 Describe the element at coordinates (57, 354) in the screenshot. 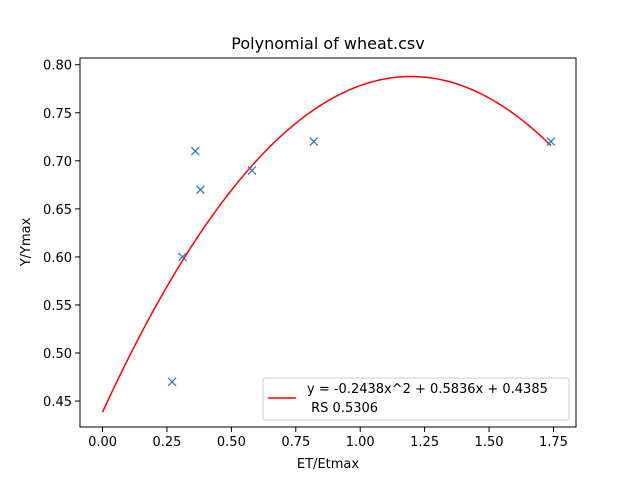

I see `y-tick-label: 0.50` at that location.